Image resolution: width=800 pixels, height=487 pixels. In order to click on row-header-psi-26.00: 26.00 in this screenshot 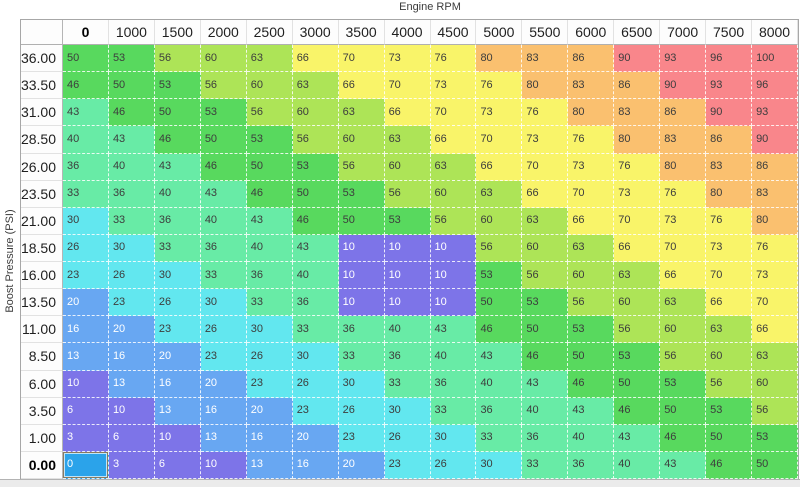, I will do `click(42, 167)`.